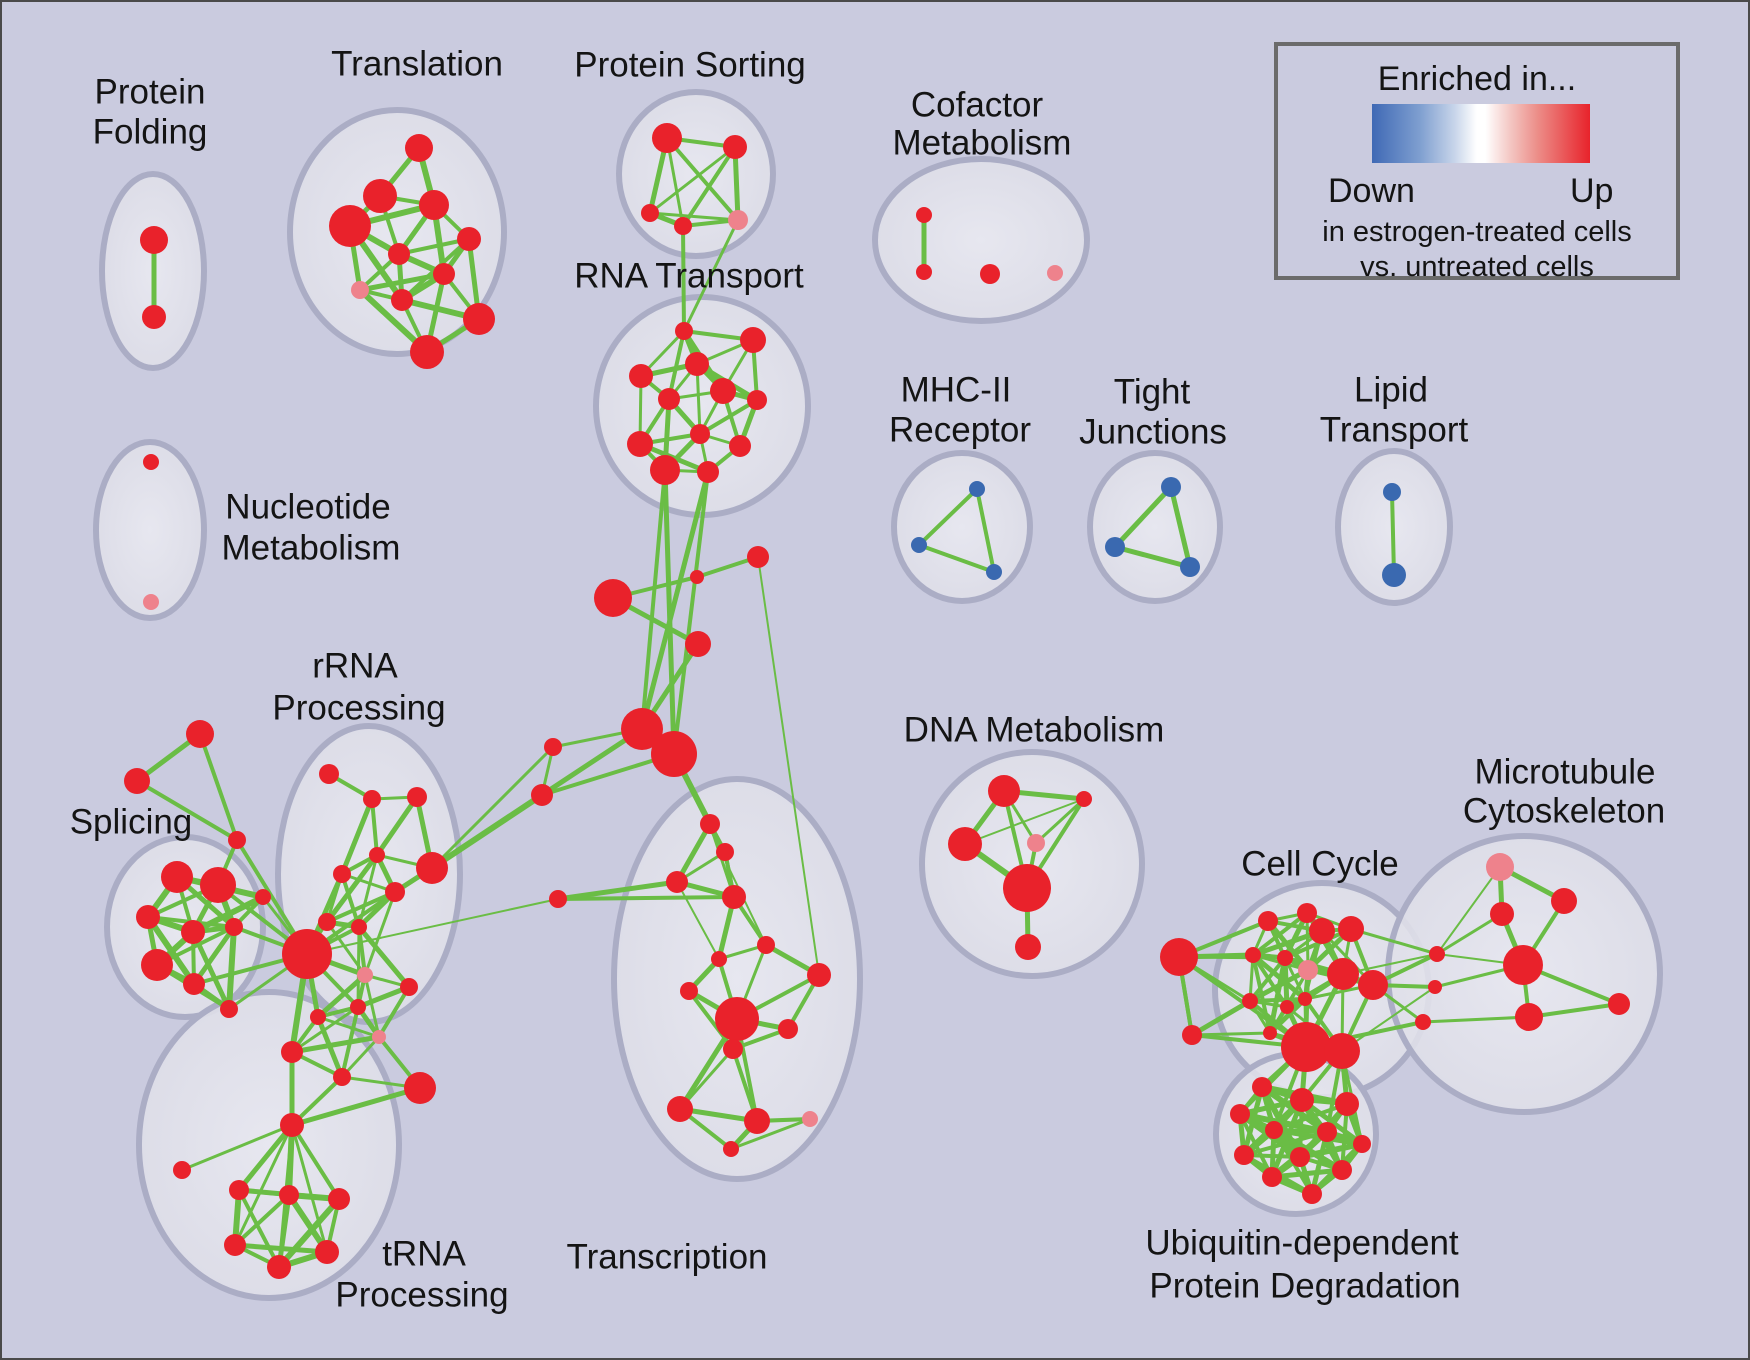  Describe the element at coordinates (960, 430) in the screenshot. I see `cluster-label-mhc-ii-receptor: Receptor` at that location.